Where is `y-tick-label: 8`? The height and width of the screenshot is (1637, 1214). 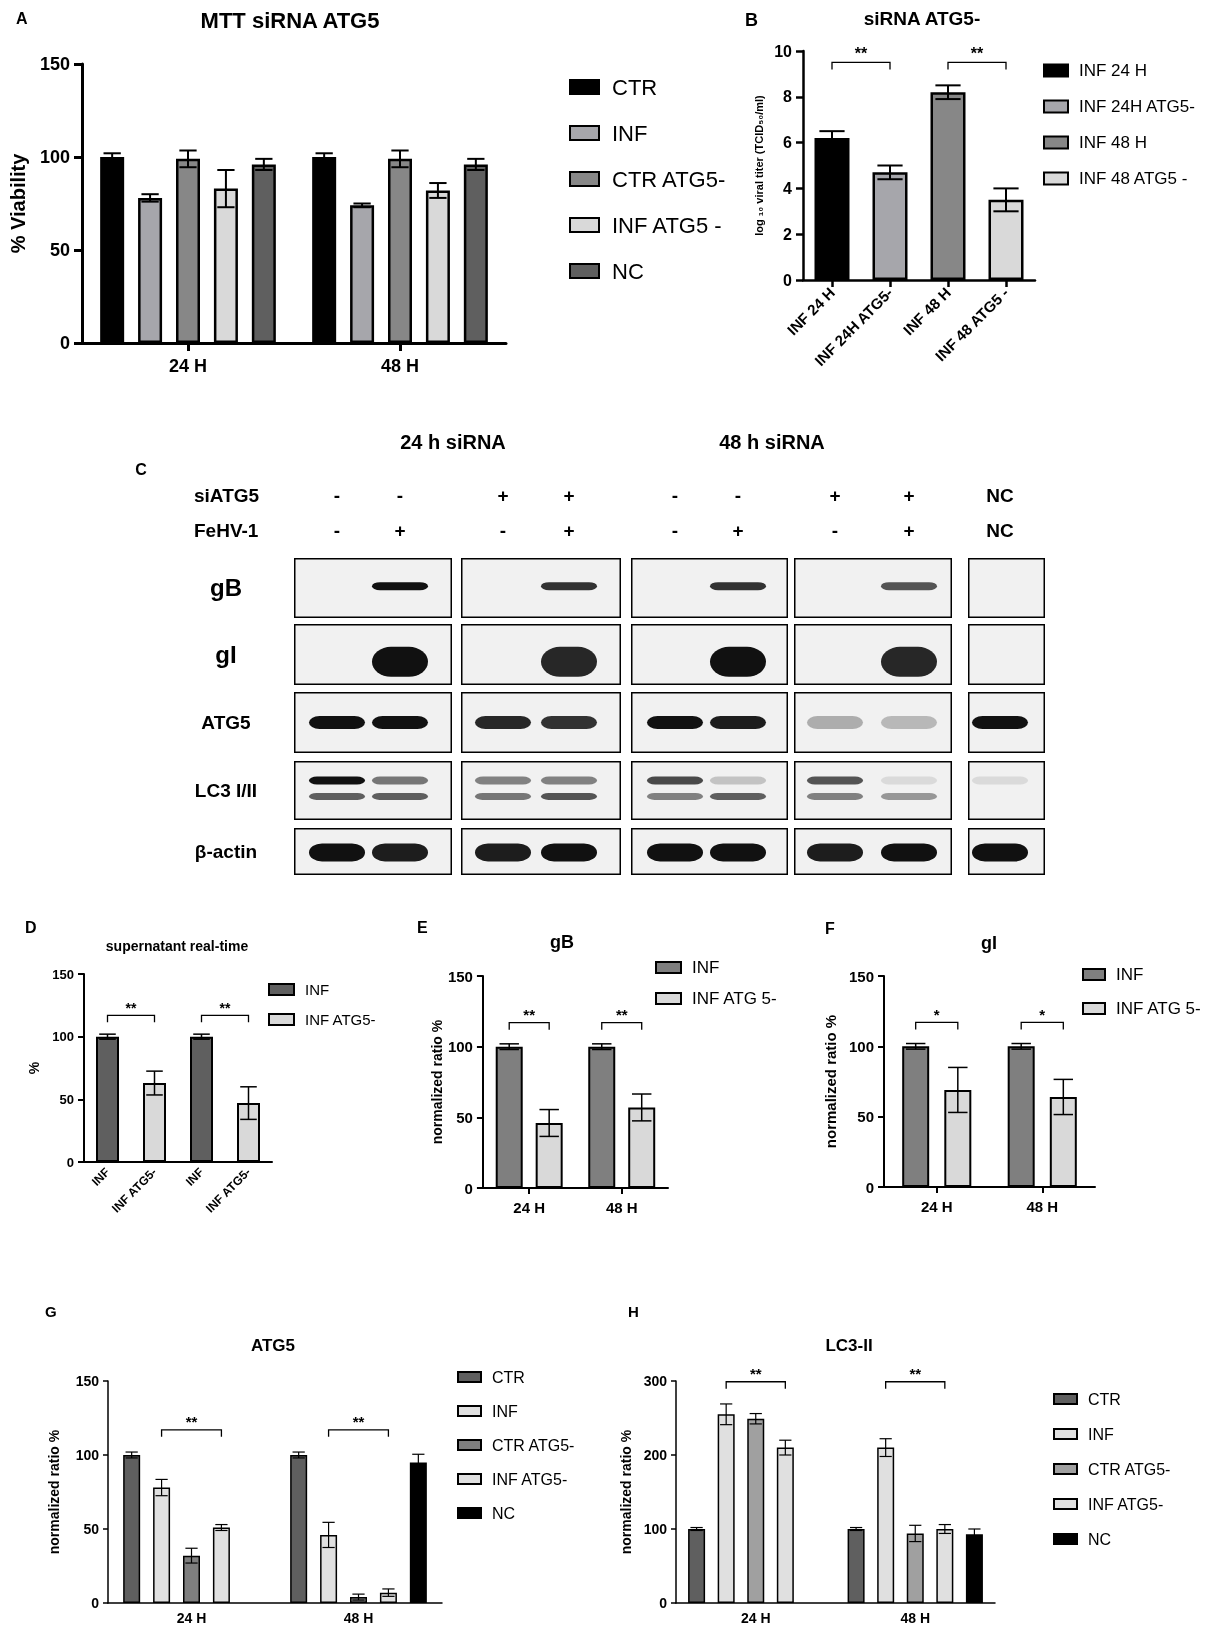
y-tick-label: 8 is located at coordinates (788, 97).